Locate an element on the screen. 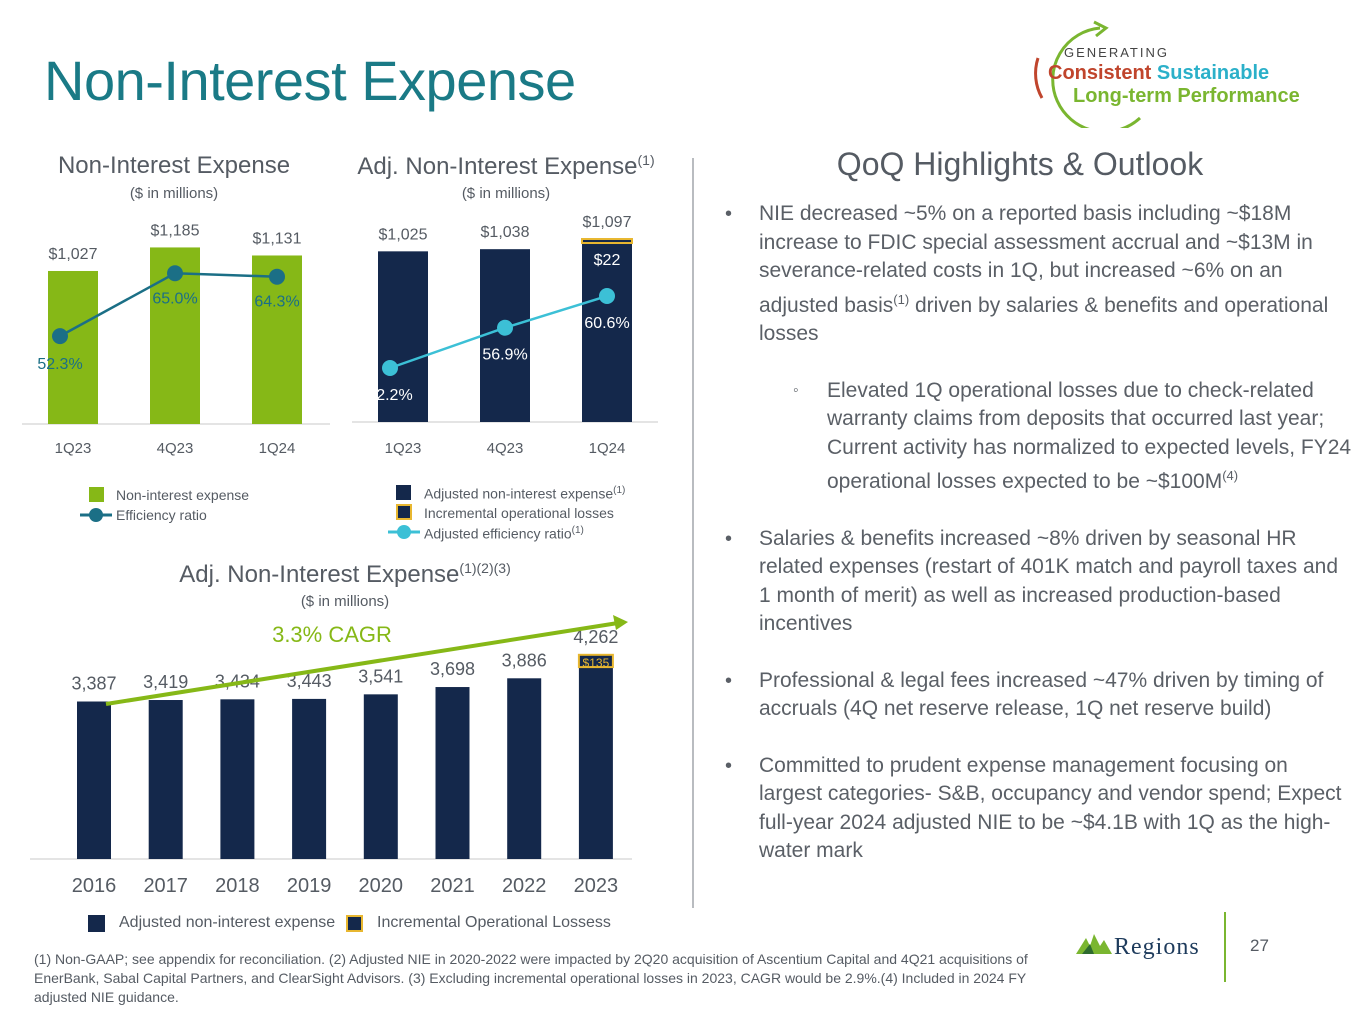 This screenshot has width=1365, height=1024. chart2-tick-1Q24: 1Q24 is located at coordinates (607, 448).